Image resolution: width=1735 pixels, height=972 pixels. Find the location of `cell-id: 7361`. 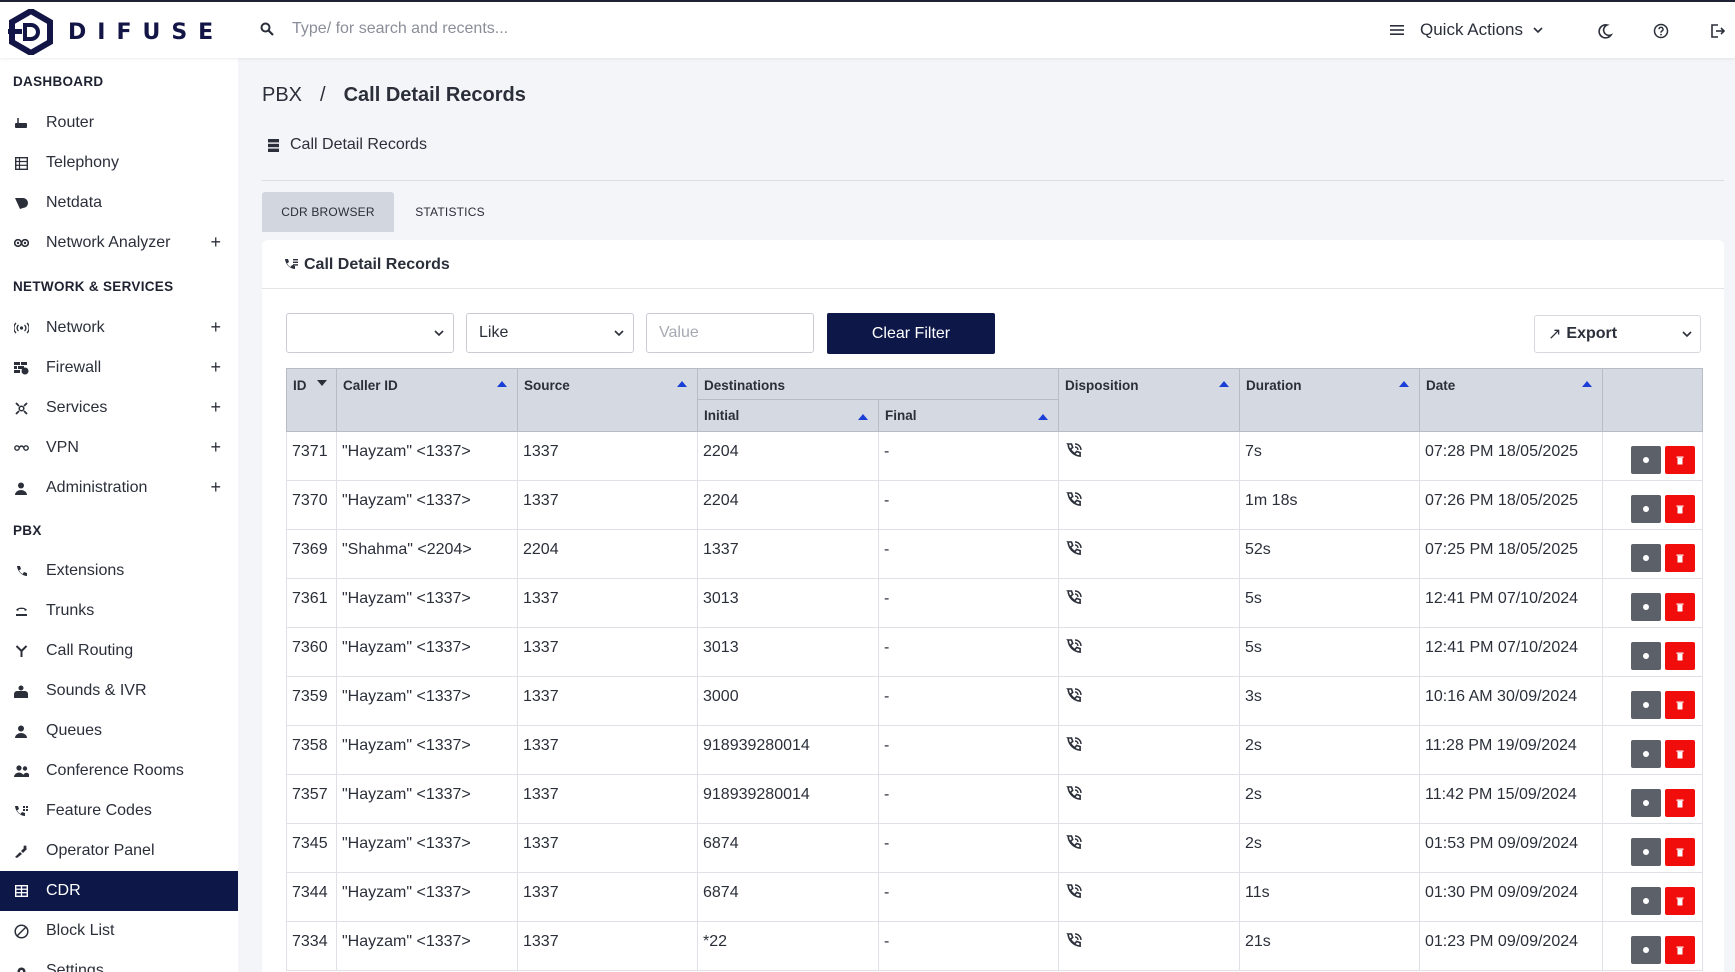

cell-id: 7361 is located at coordinates (311, 603).